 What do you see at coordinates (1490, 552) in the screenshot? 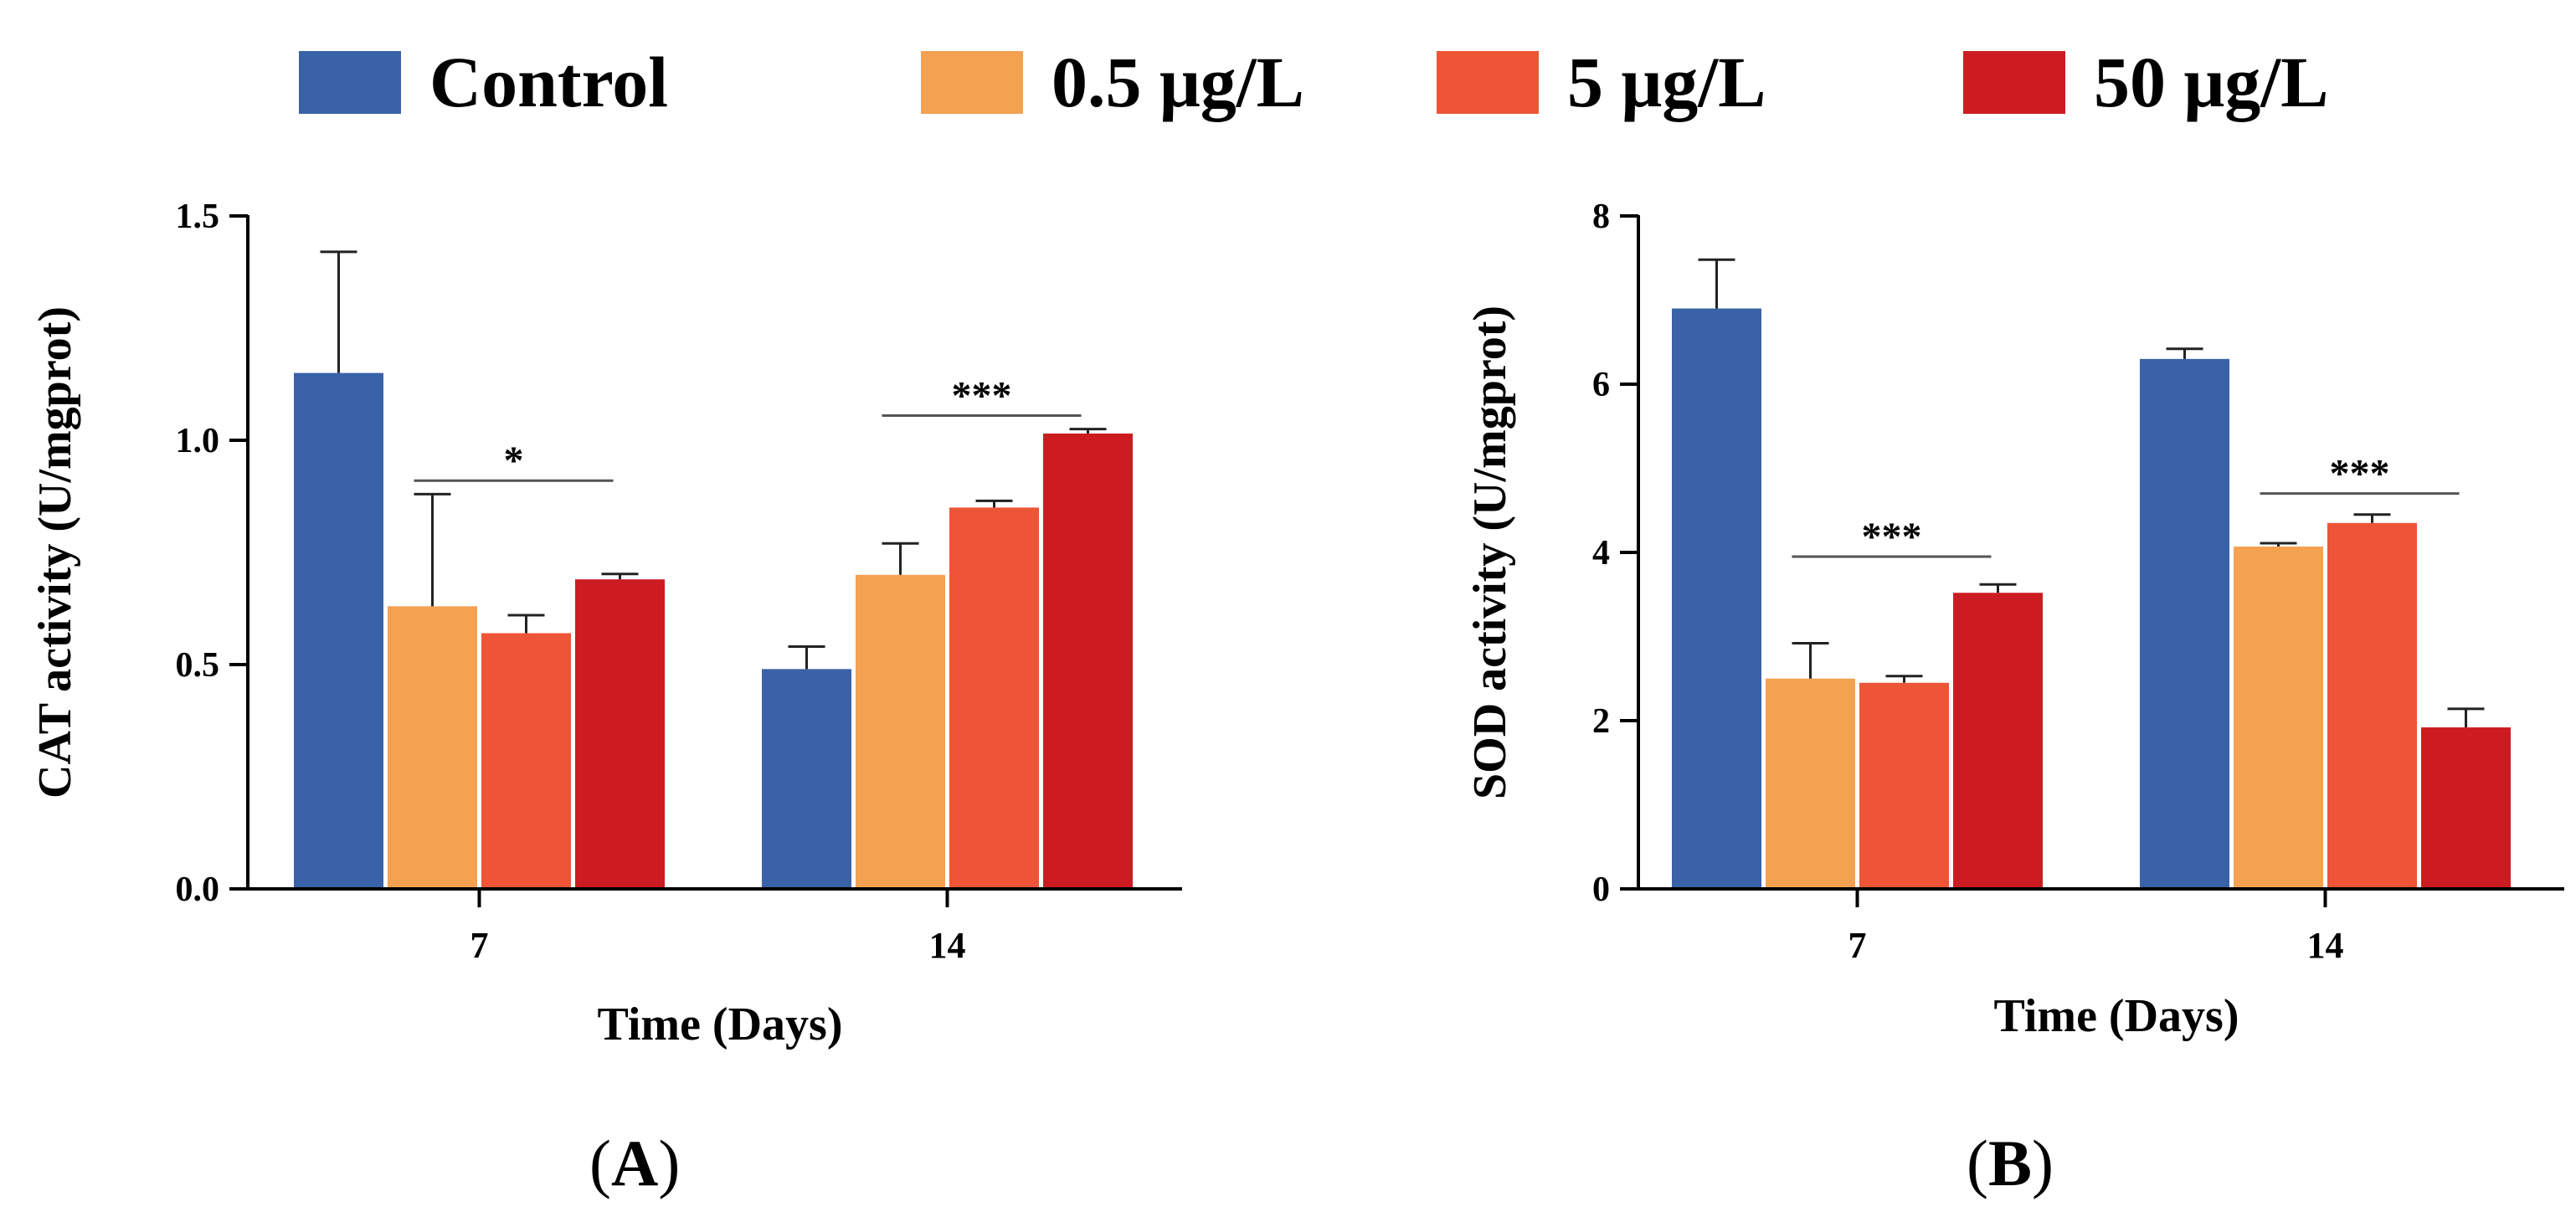
I see `y-axis-title: SOD activity (U/mgprot)` at bounding box center [1490, 552].